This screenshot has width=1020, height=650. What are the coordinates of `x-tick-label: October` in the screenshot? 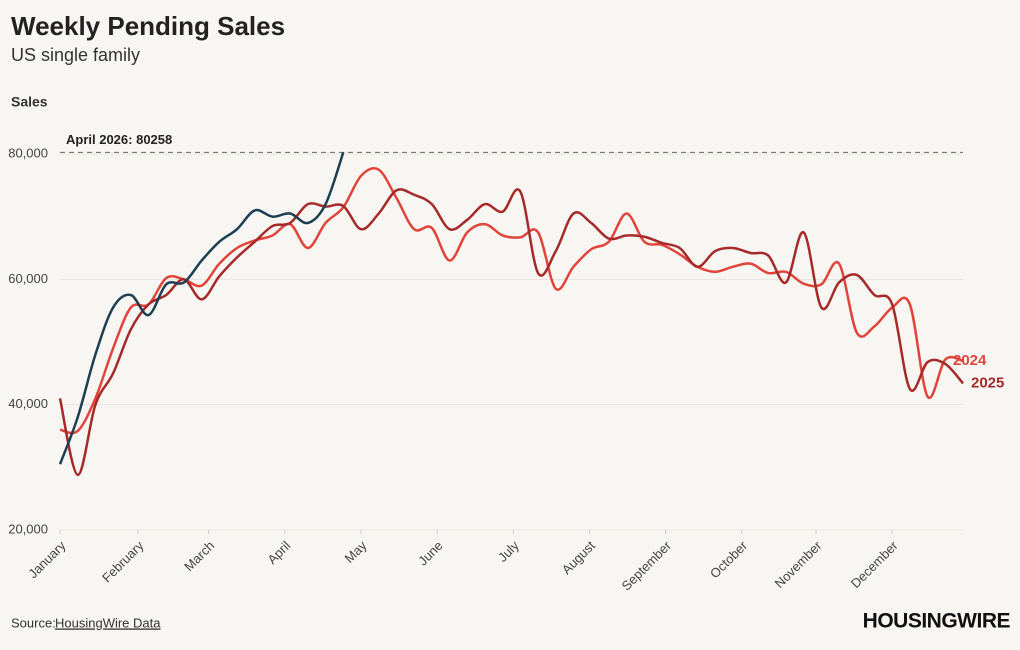 It's located at (729, 559).